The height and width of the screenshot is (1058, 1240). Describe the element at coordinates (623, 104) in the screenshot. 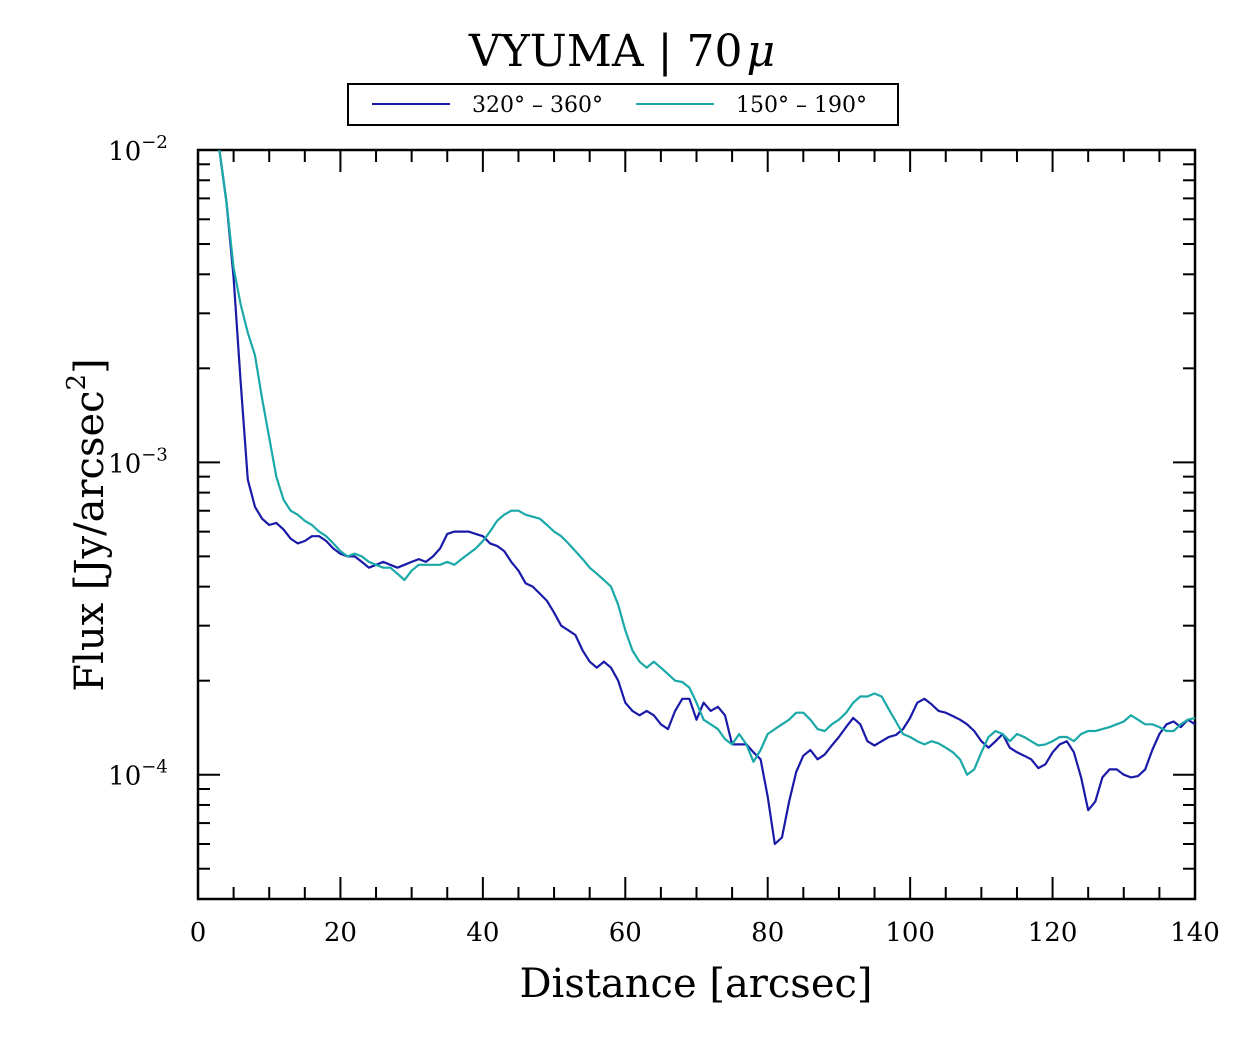

I see `legend: 320° – 360° 150° – 190°` at that location.